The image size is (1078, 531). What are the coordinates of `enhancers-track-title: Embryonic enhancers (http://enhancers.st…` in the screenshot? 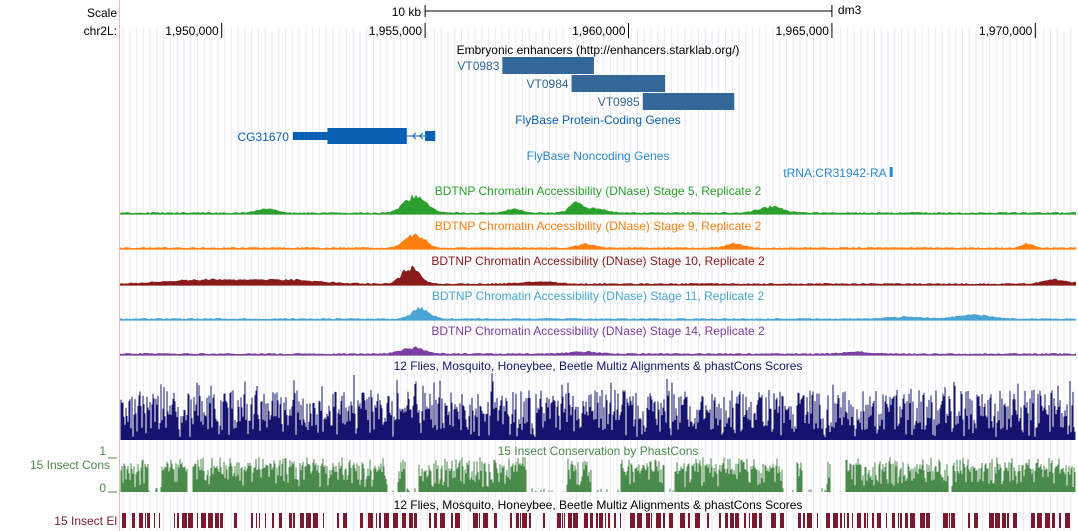 It's located at (598, 50).